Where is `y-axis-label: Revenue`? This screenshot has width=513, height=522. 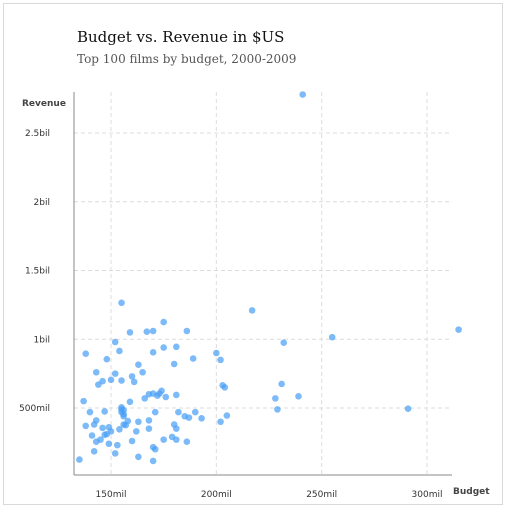 y-axis-label: Revenue is located at coordinates (44, 104).